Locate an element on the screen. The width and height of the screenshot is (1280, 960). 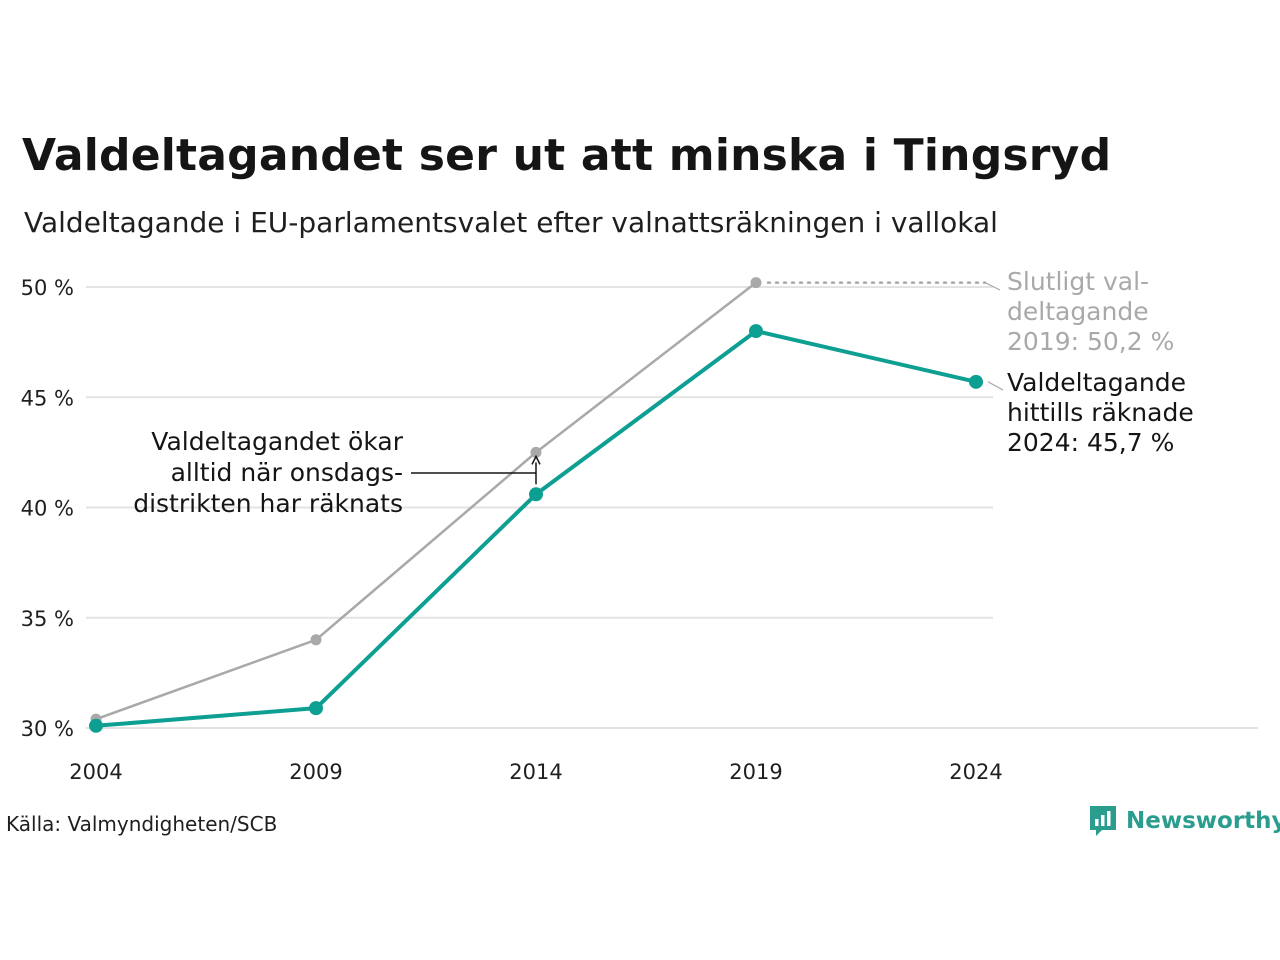
final-label-line: deltagande is located at coordinates (1078, 311).